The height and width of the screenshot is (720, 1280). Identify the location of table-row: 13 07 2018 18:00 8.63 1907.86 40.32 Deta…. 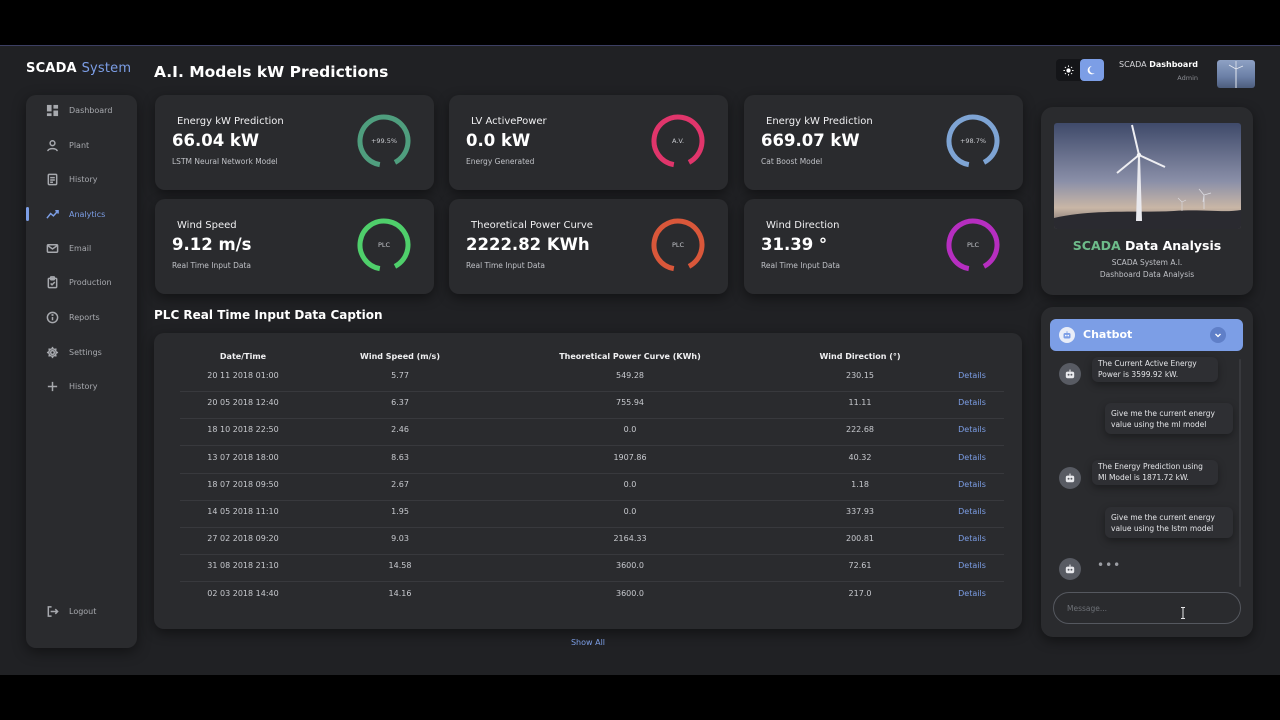
(592, 460).